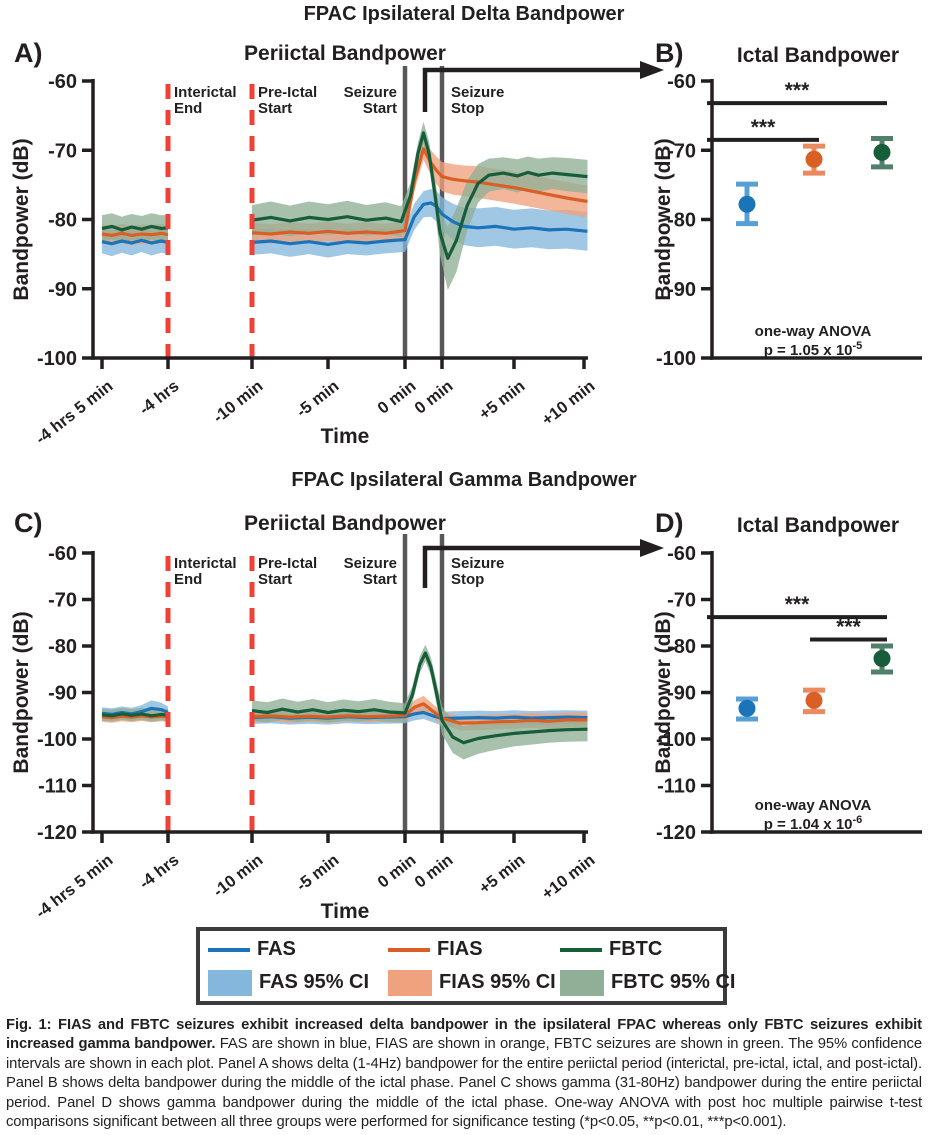 The image size is (928, 1135). What do you see at coordinates (21, 692) in the screenshot?
I see `y-axis-label-C: Bandpower (dB)` at bounding box center [21, 692].